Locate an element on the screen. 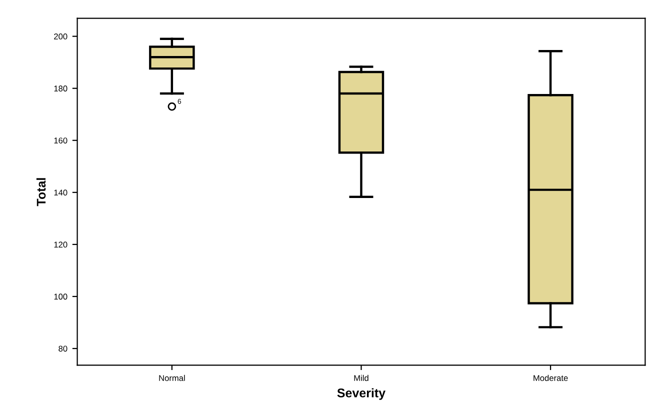 The width and height of the screenshot is (655, 408). y-tick-label: 180 is located at coordinates (61, 89).